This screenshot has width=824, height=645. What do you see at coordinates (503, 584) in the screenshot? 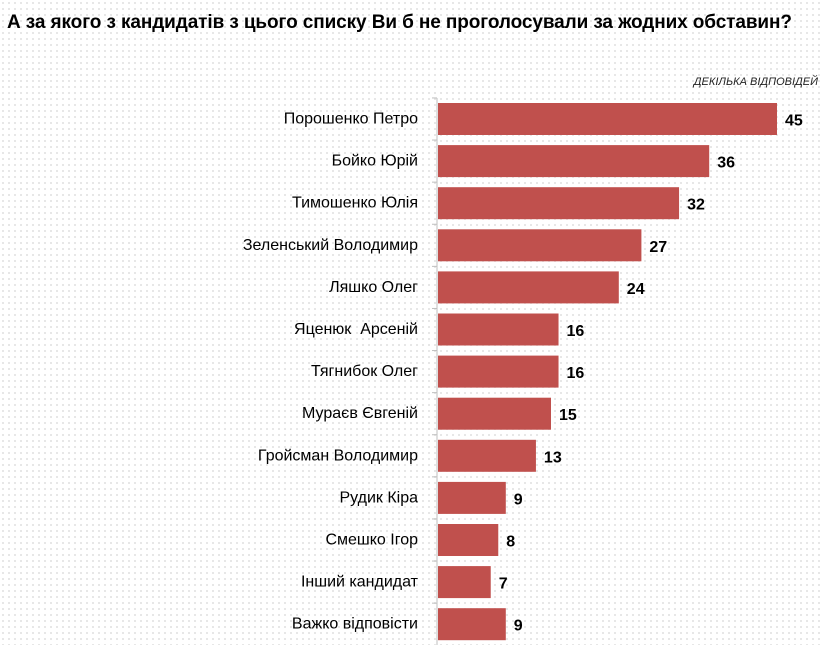
I see `data-label: 7` at bounding box center [503, 584].